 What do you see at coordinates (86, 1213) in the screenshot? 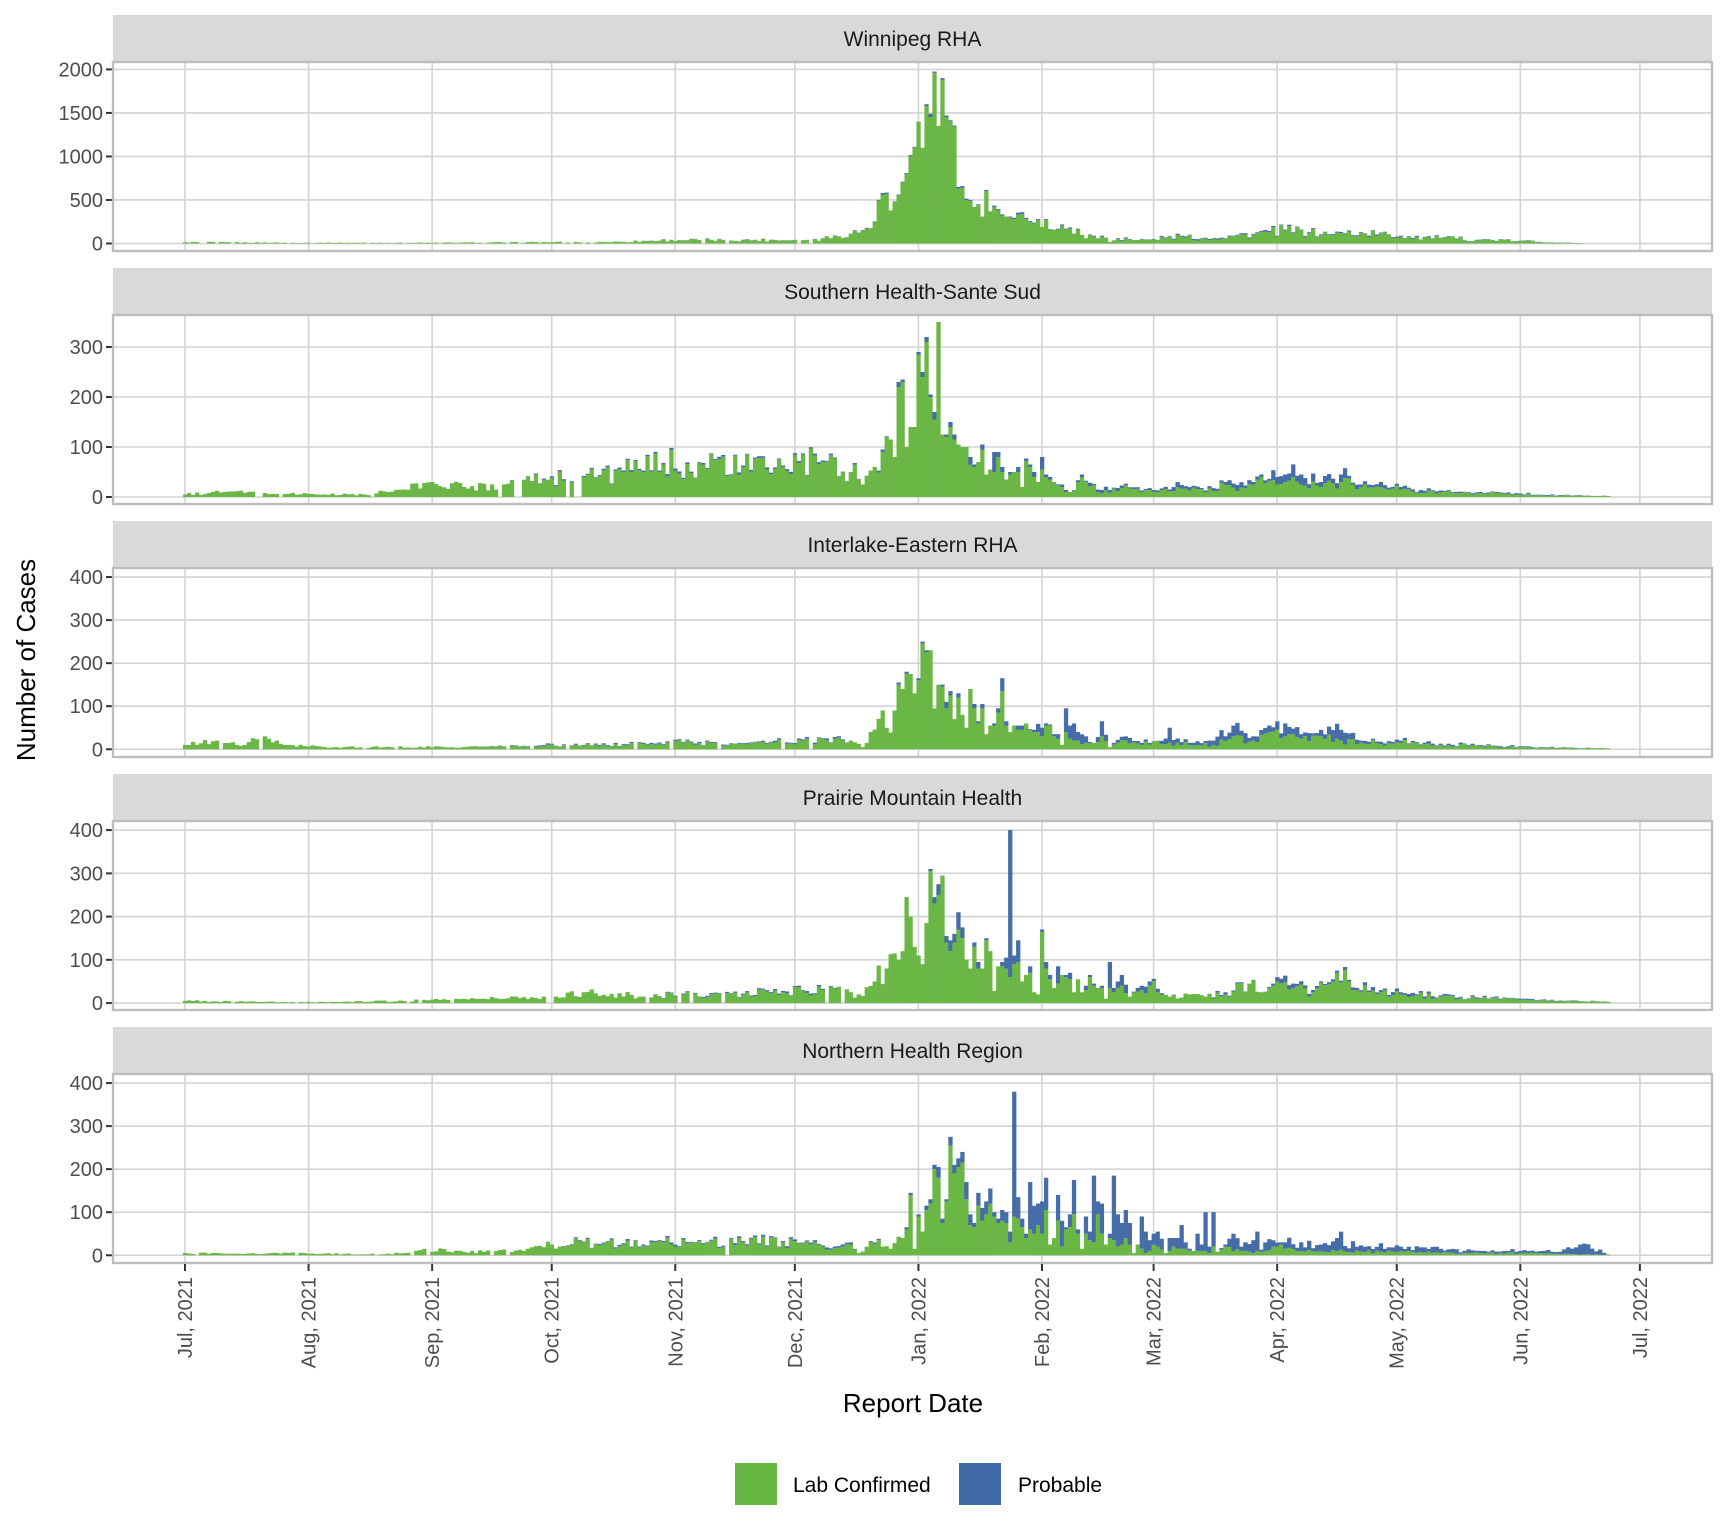
I see `y-tick-label: 100` at bounding box center [86, 1213].